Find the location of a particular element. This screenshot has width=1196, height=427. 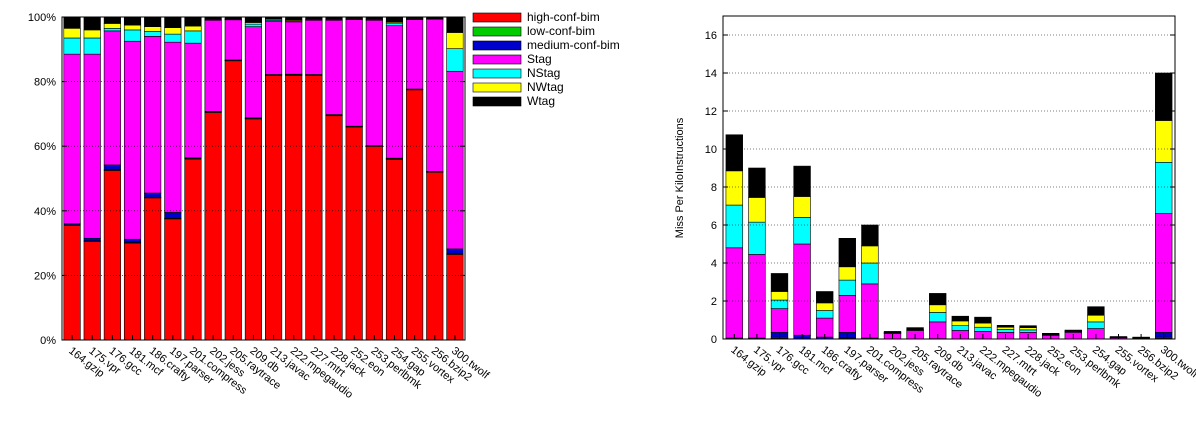

bar-mpki-201-compress-nstag is located at coordinates (870, 273).